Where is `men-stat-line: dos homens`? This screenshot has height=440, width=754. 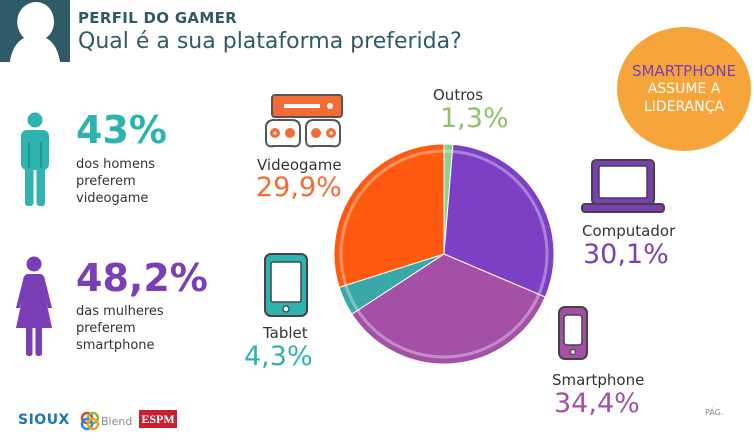
men-stat-line: dos homens is located at coordinates (115, 164).